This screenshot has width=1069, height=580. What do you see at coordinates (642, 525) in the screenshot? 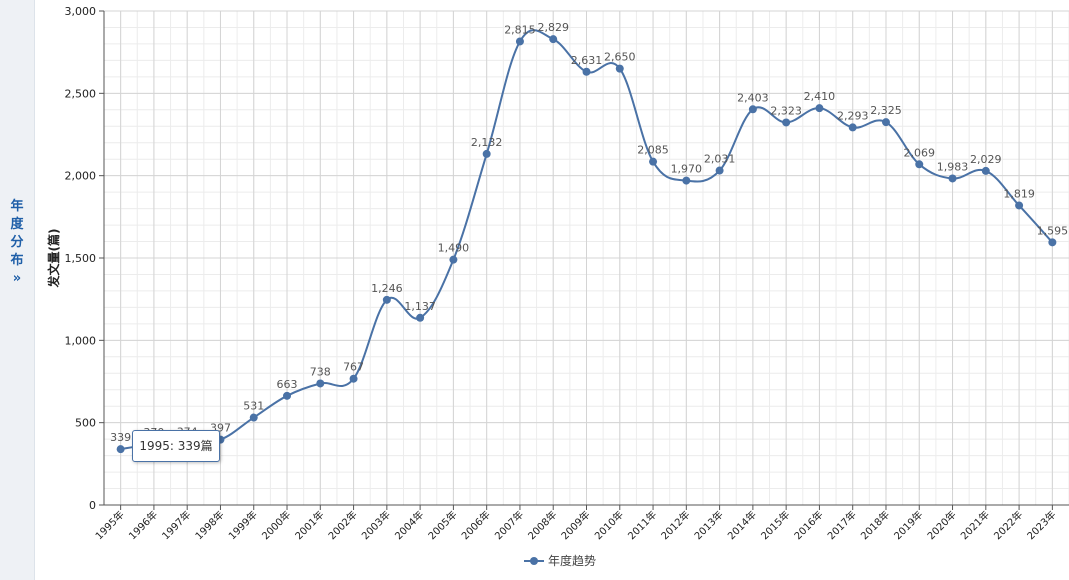
I see `x-tick-label: 2011年` at bounding box center [642, 525].